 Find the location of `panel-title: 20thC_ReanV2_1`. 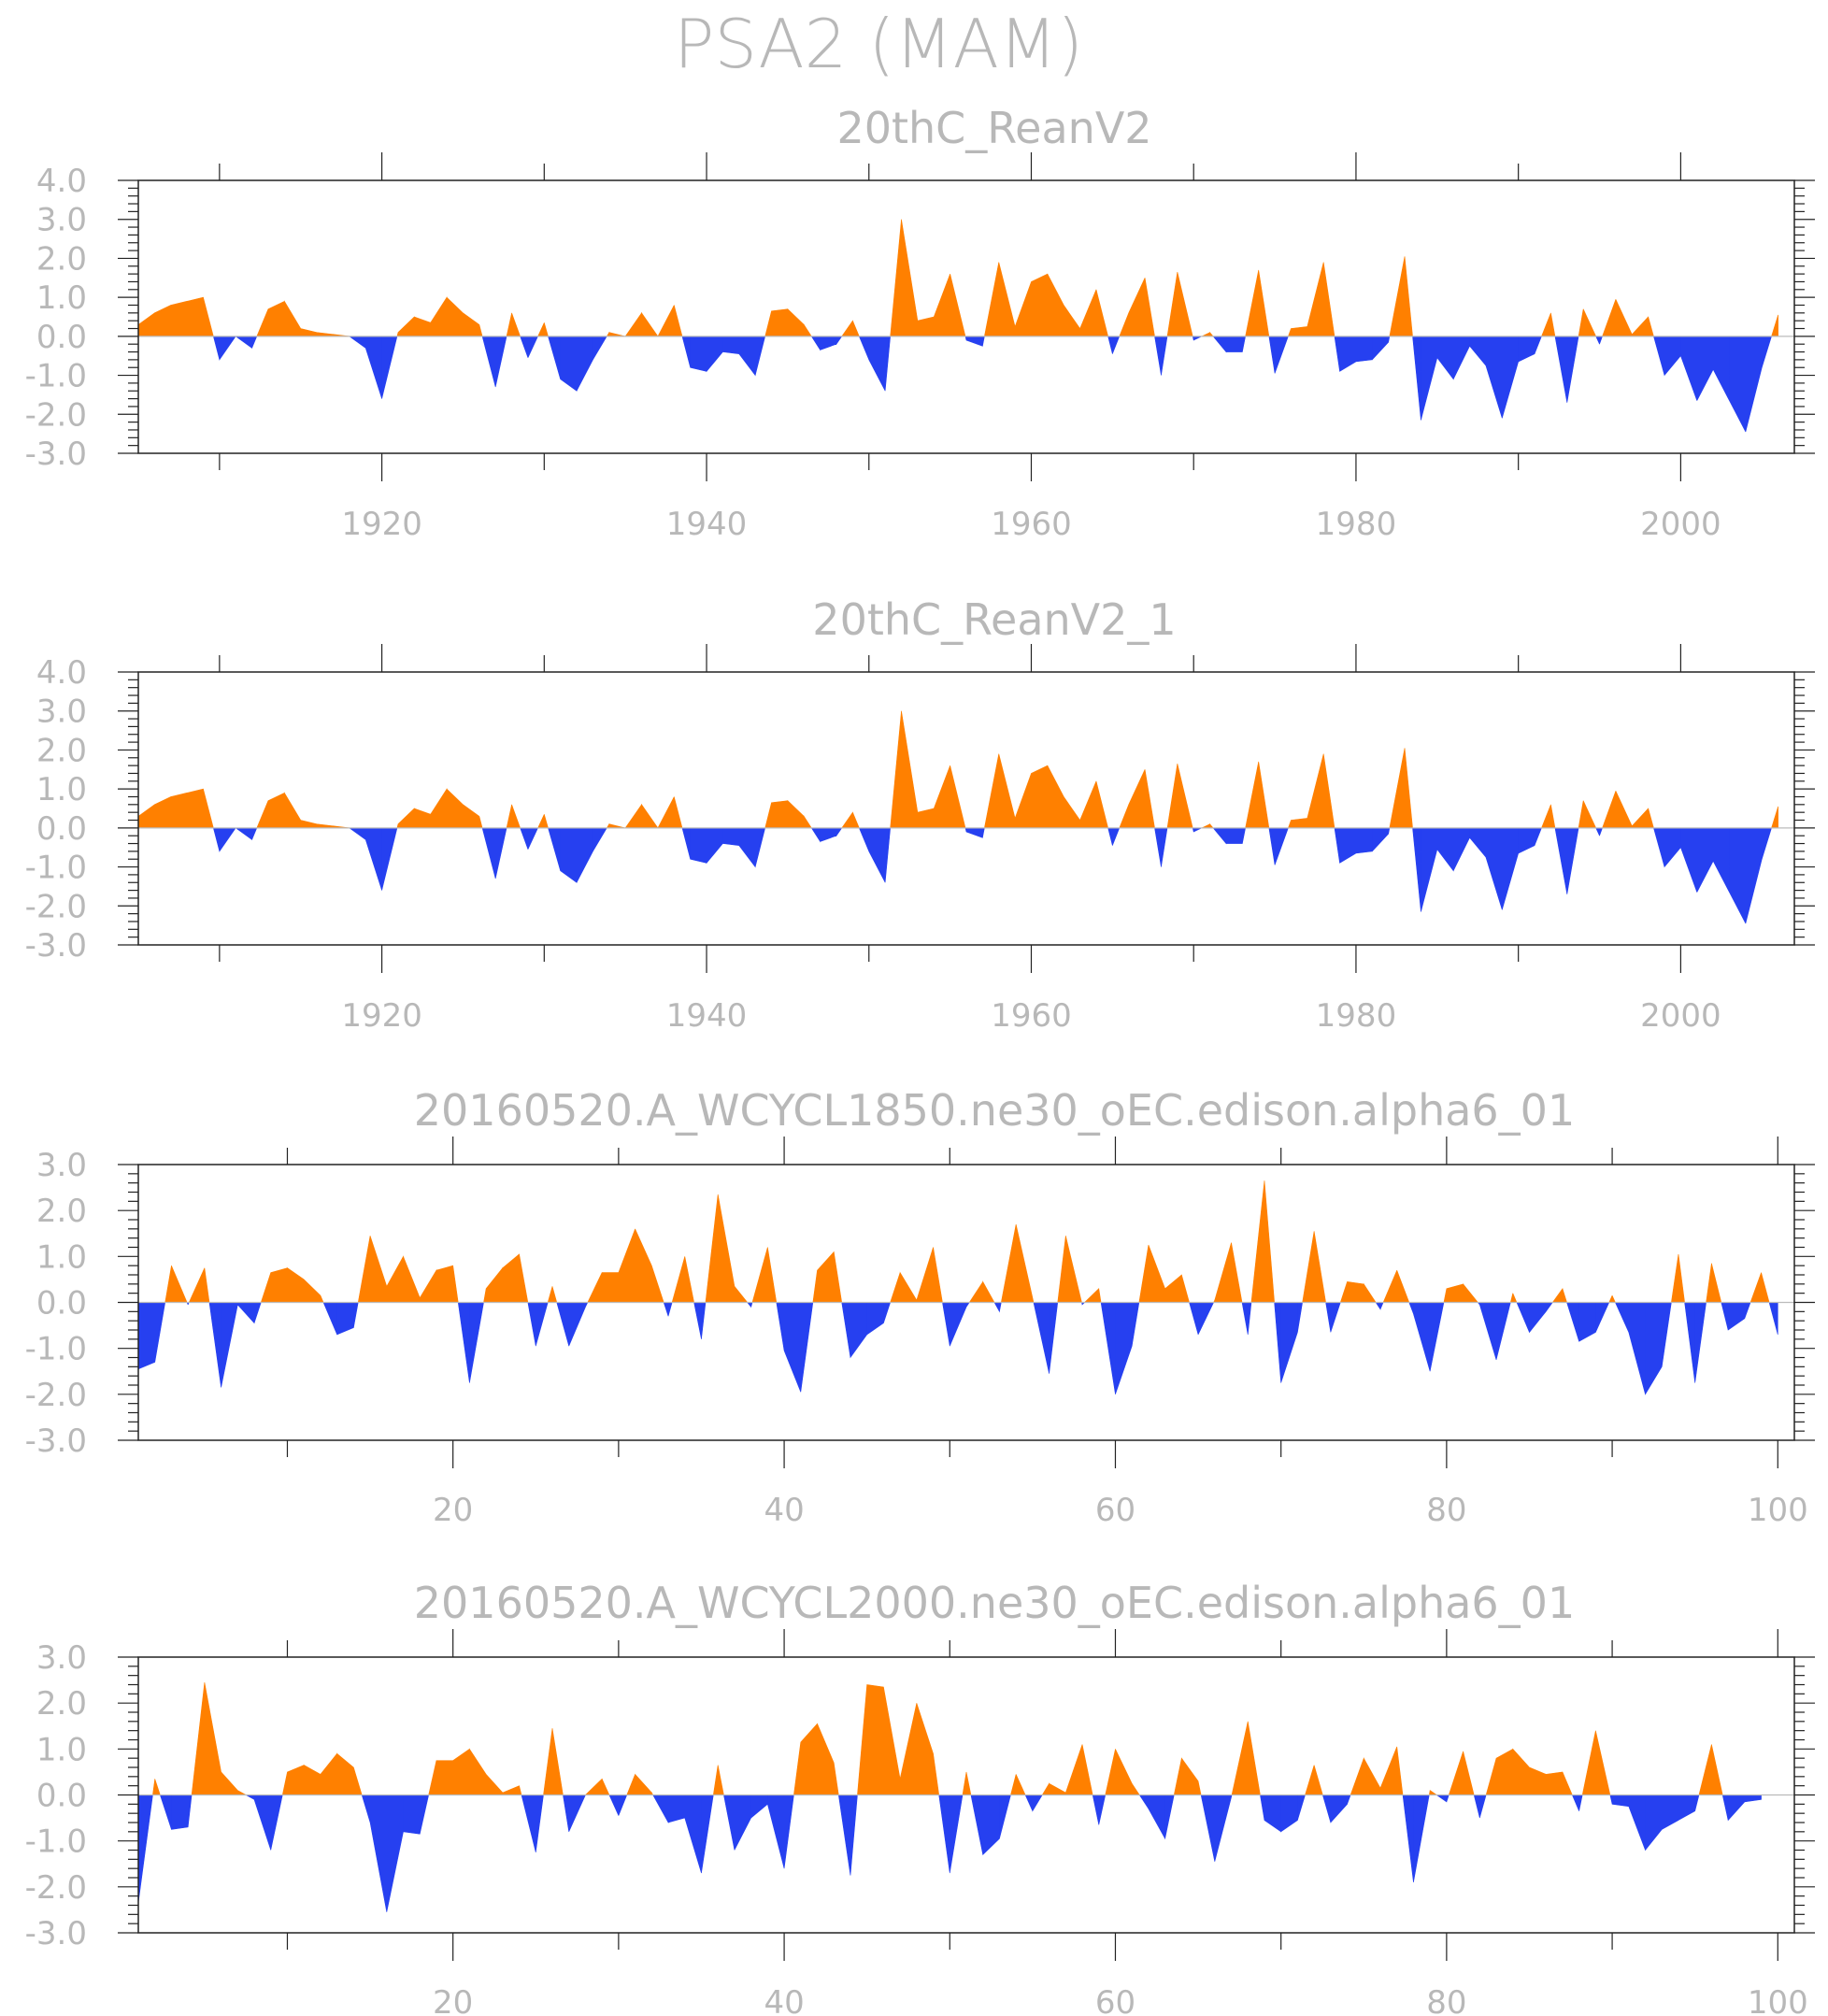

panel-title: 20thC_ReanV2_1 is located at coordinates (994, 619).